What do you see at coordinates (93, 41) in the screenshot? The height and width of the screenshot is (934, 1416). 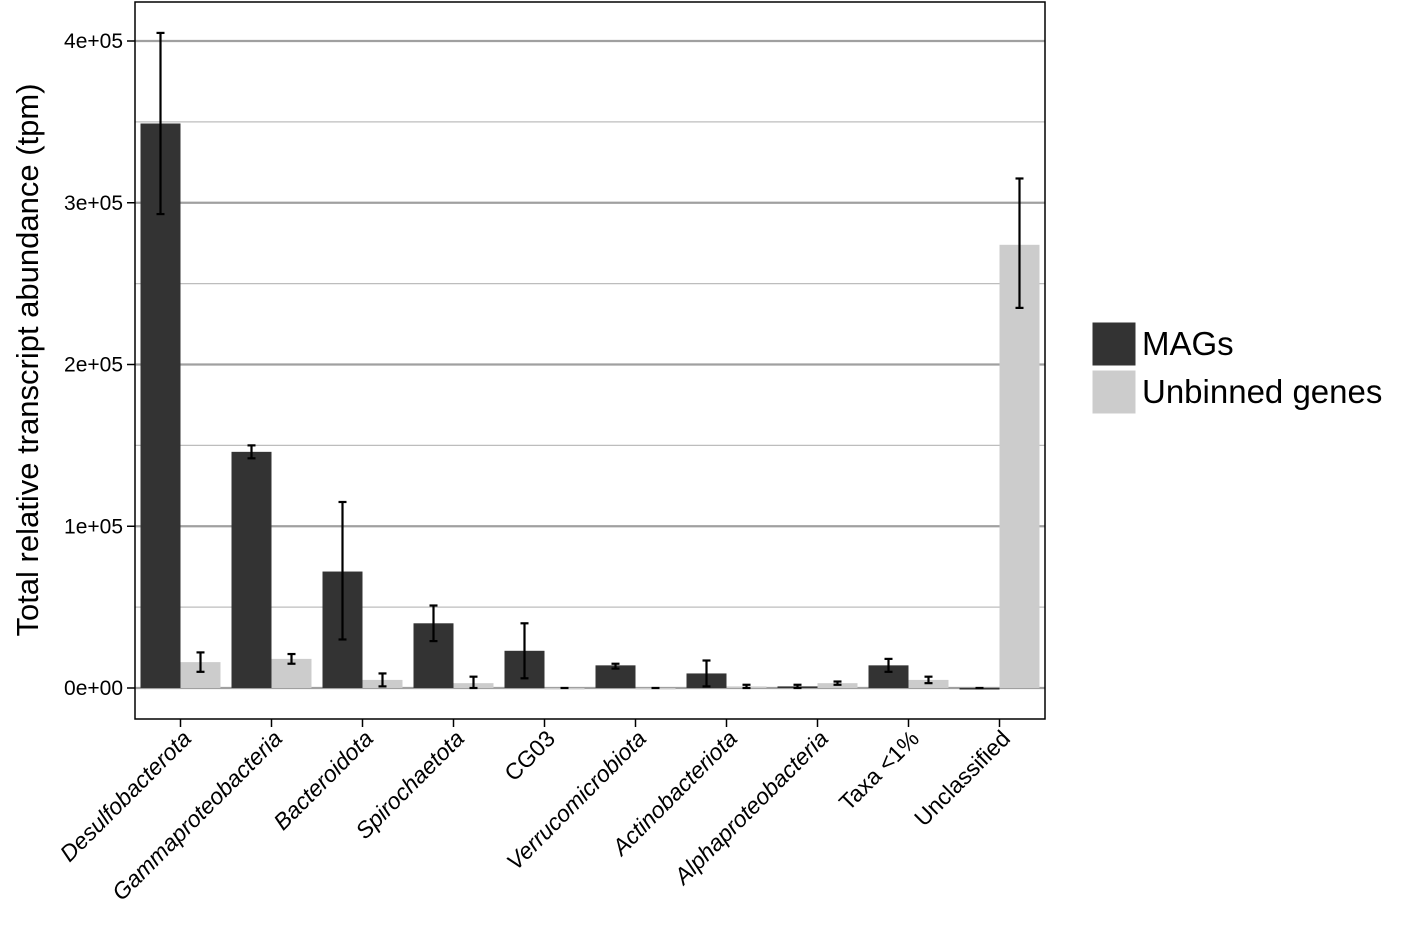 I see `y-tick-label: 4e+05` at bounding box center [93, 41].